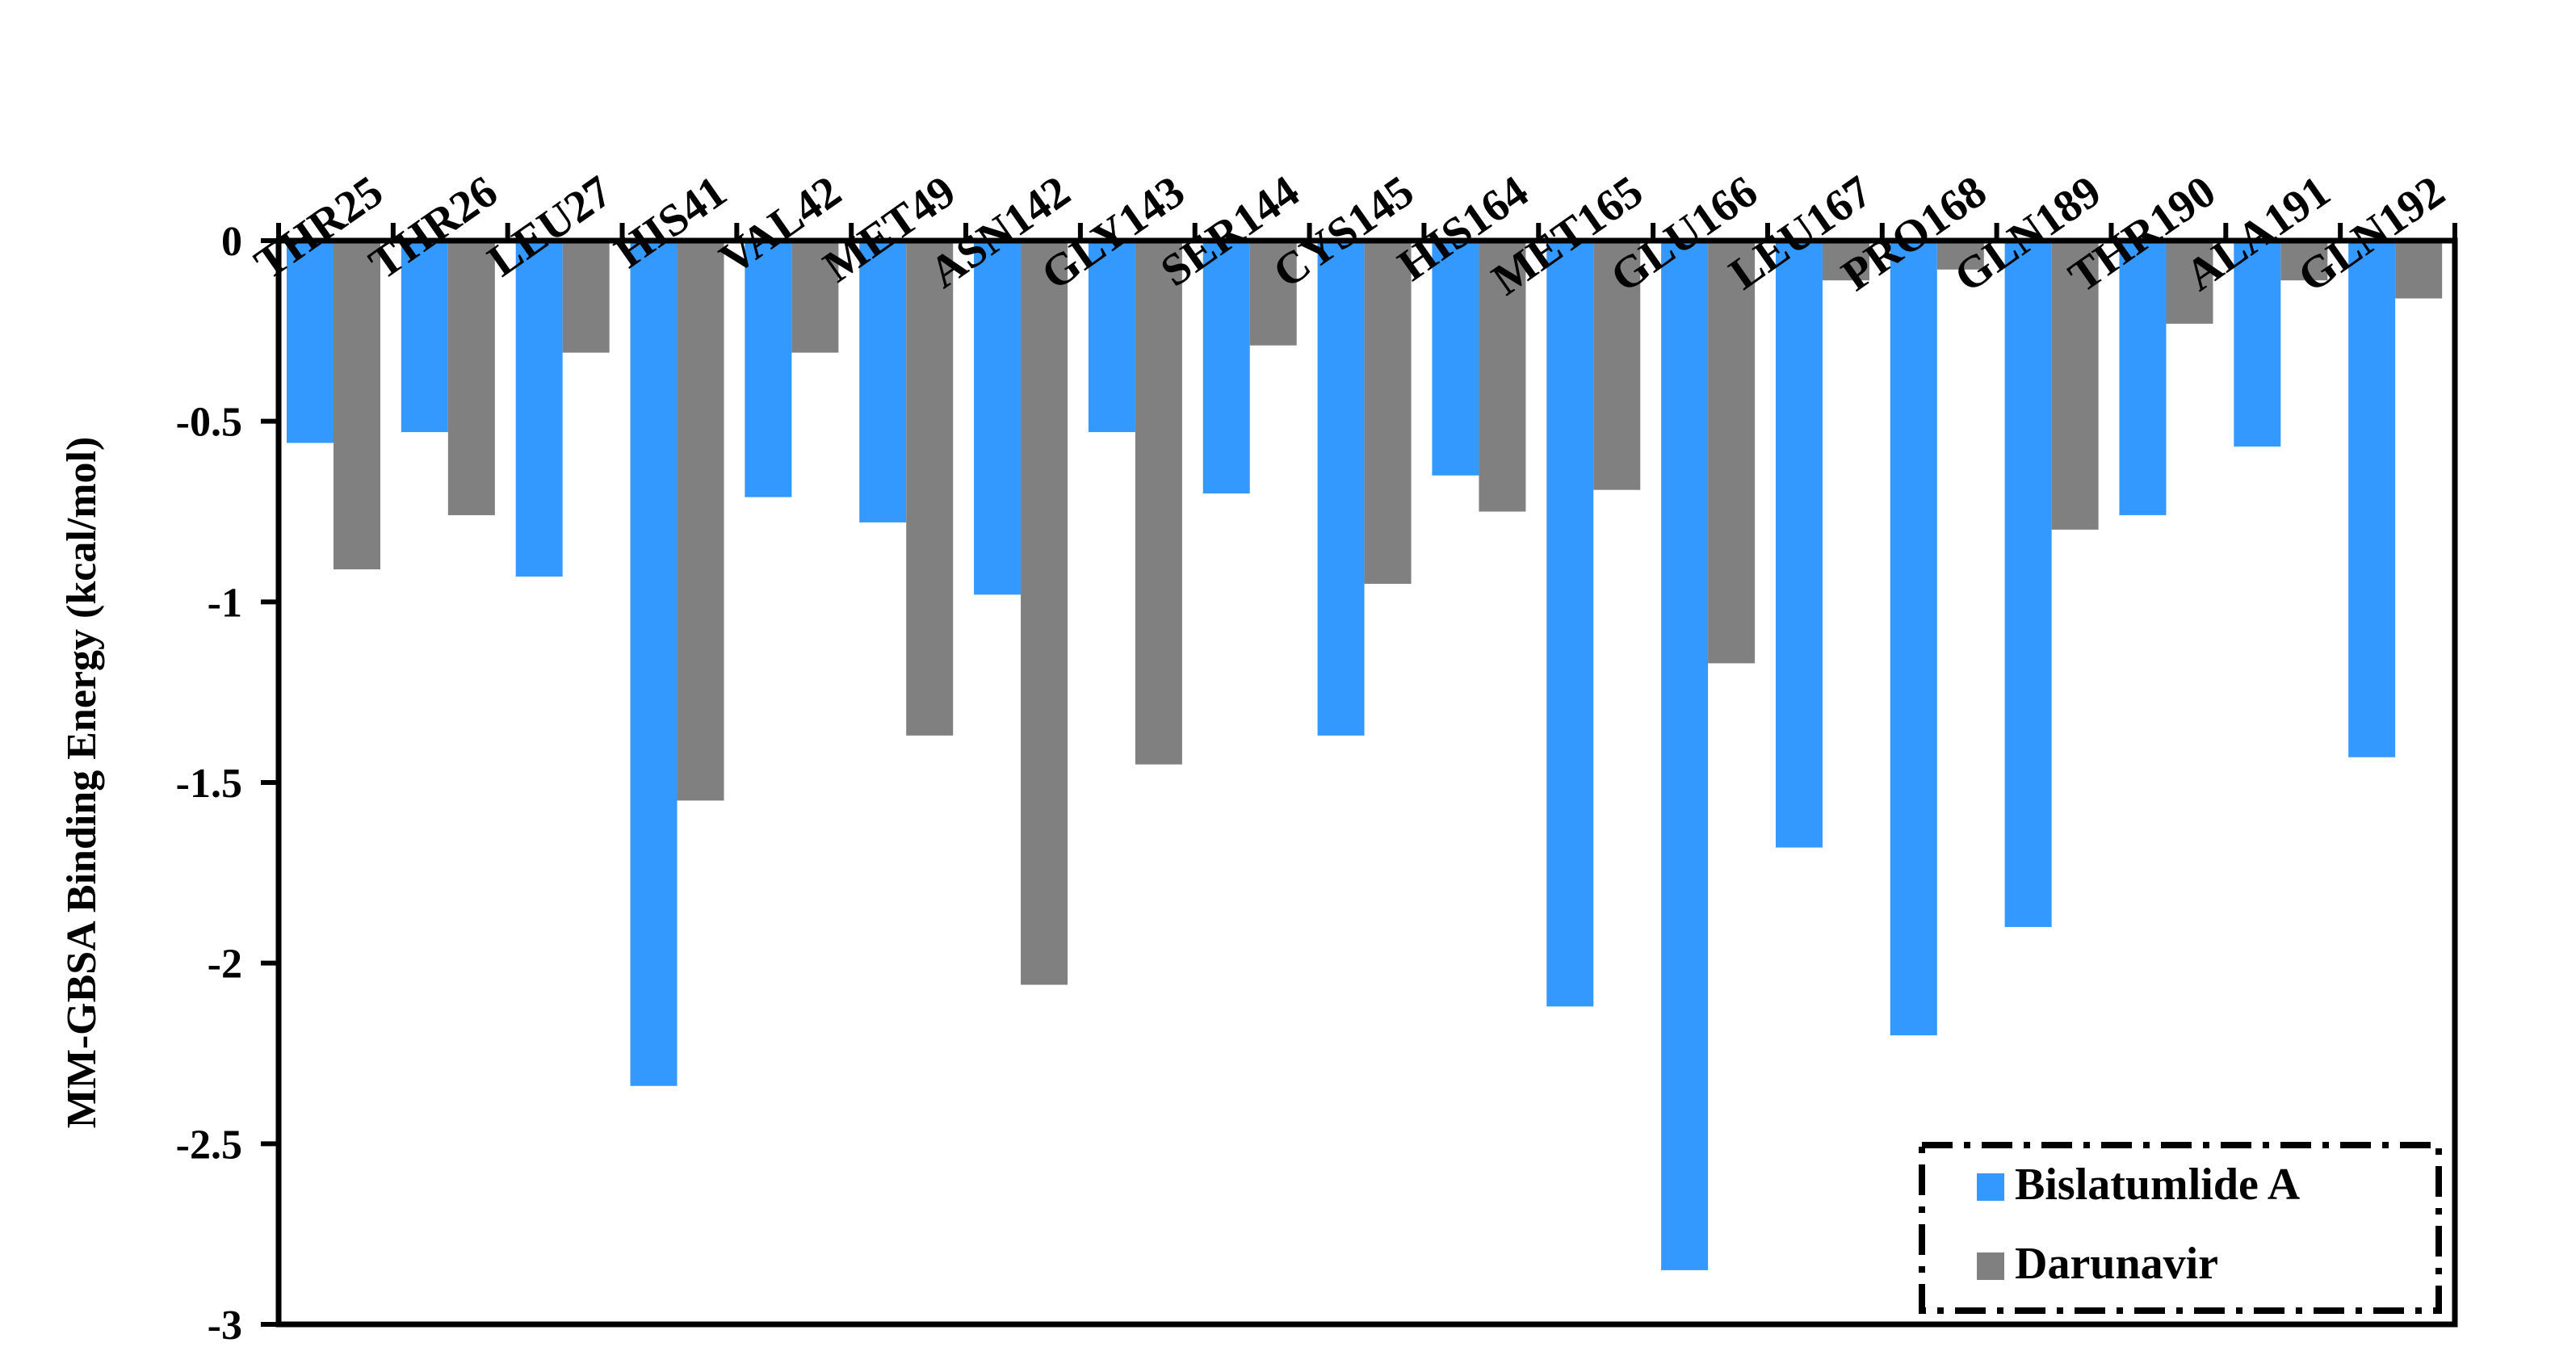 This screenshot has height=1372, width=2576. I want to click on bar-bislatumlide-a-thr190, so click(2143, 378).